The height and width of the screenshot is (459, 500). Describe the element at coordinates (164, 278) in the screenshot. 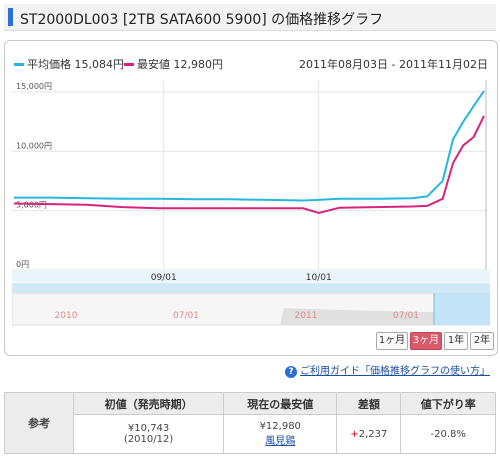

I see `x-tick-label: 09/01` at that location.